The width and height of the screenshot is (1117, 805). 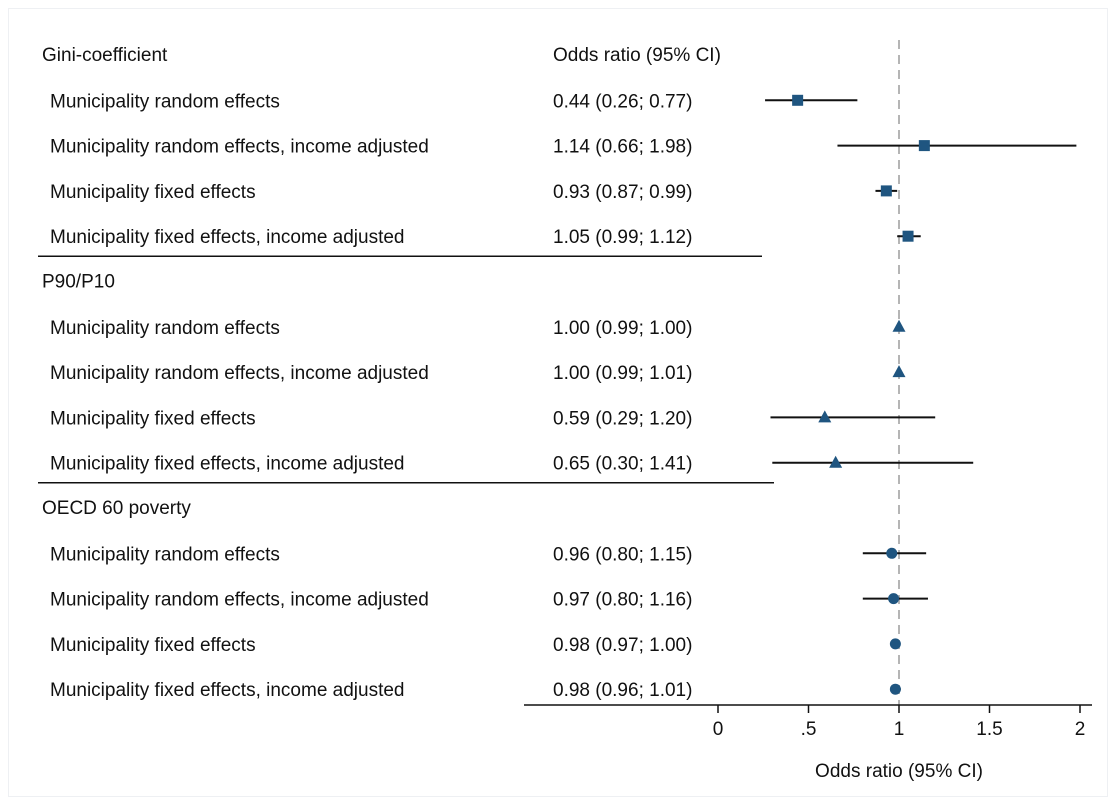 What do you see at coordinates (989, 729) in the screenshot?
I see `x-tick-label: 1.5` at bounding box center [989, 729].